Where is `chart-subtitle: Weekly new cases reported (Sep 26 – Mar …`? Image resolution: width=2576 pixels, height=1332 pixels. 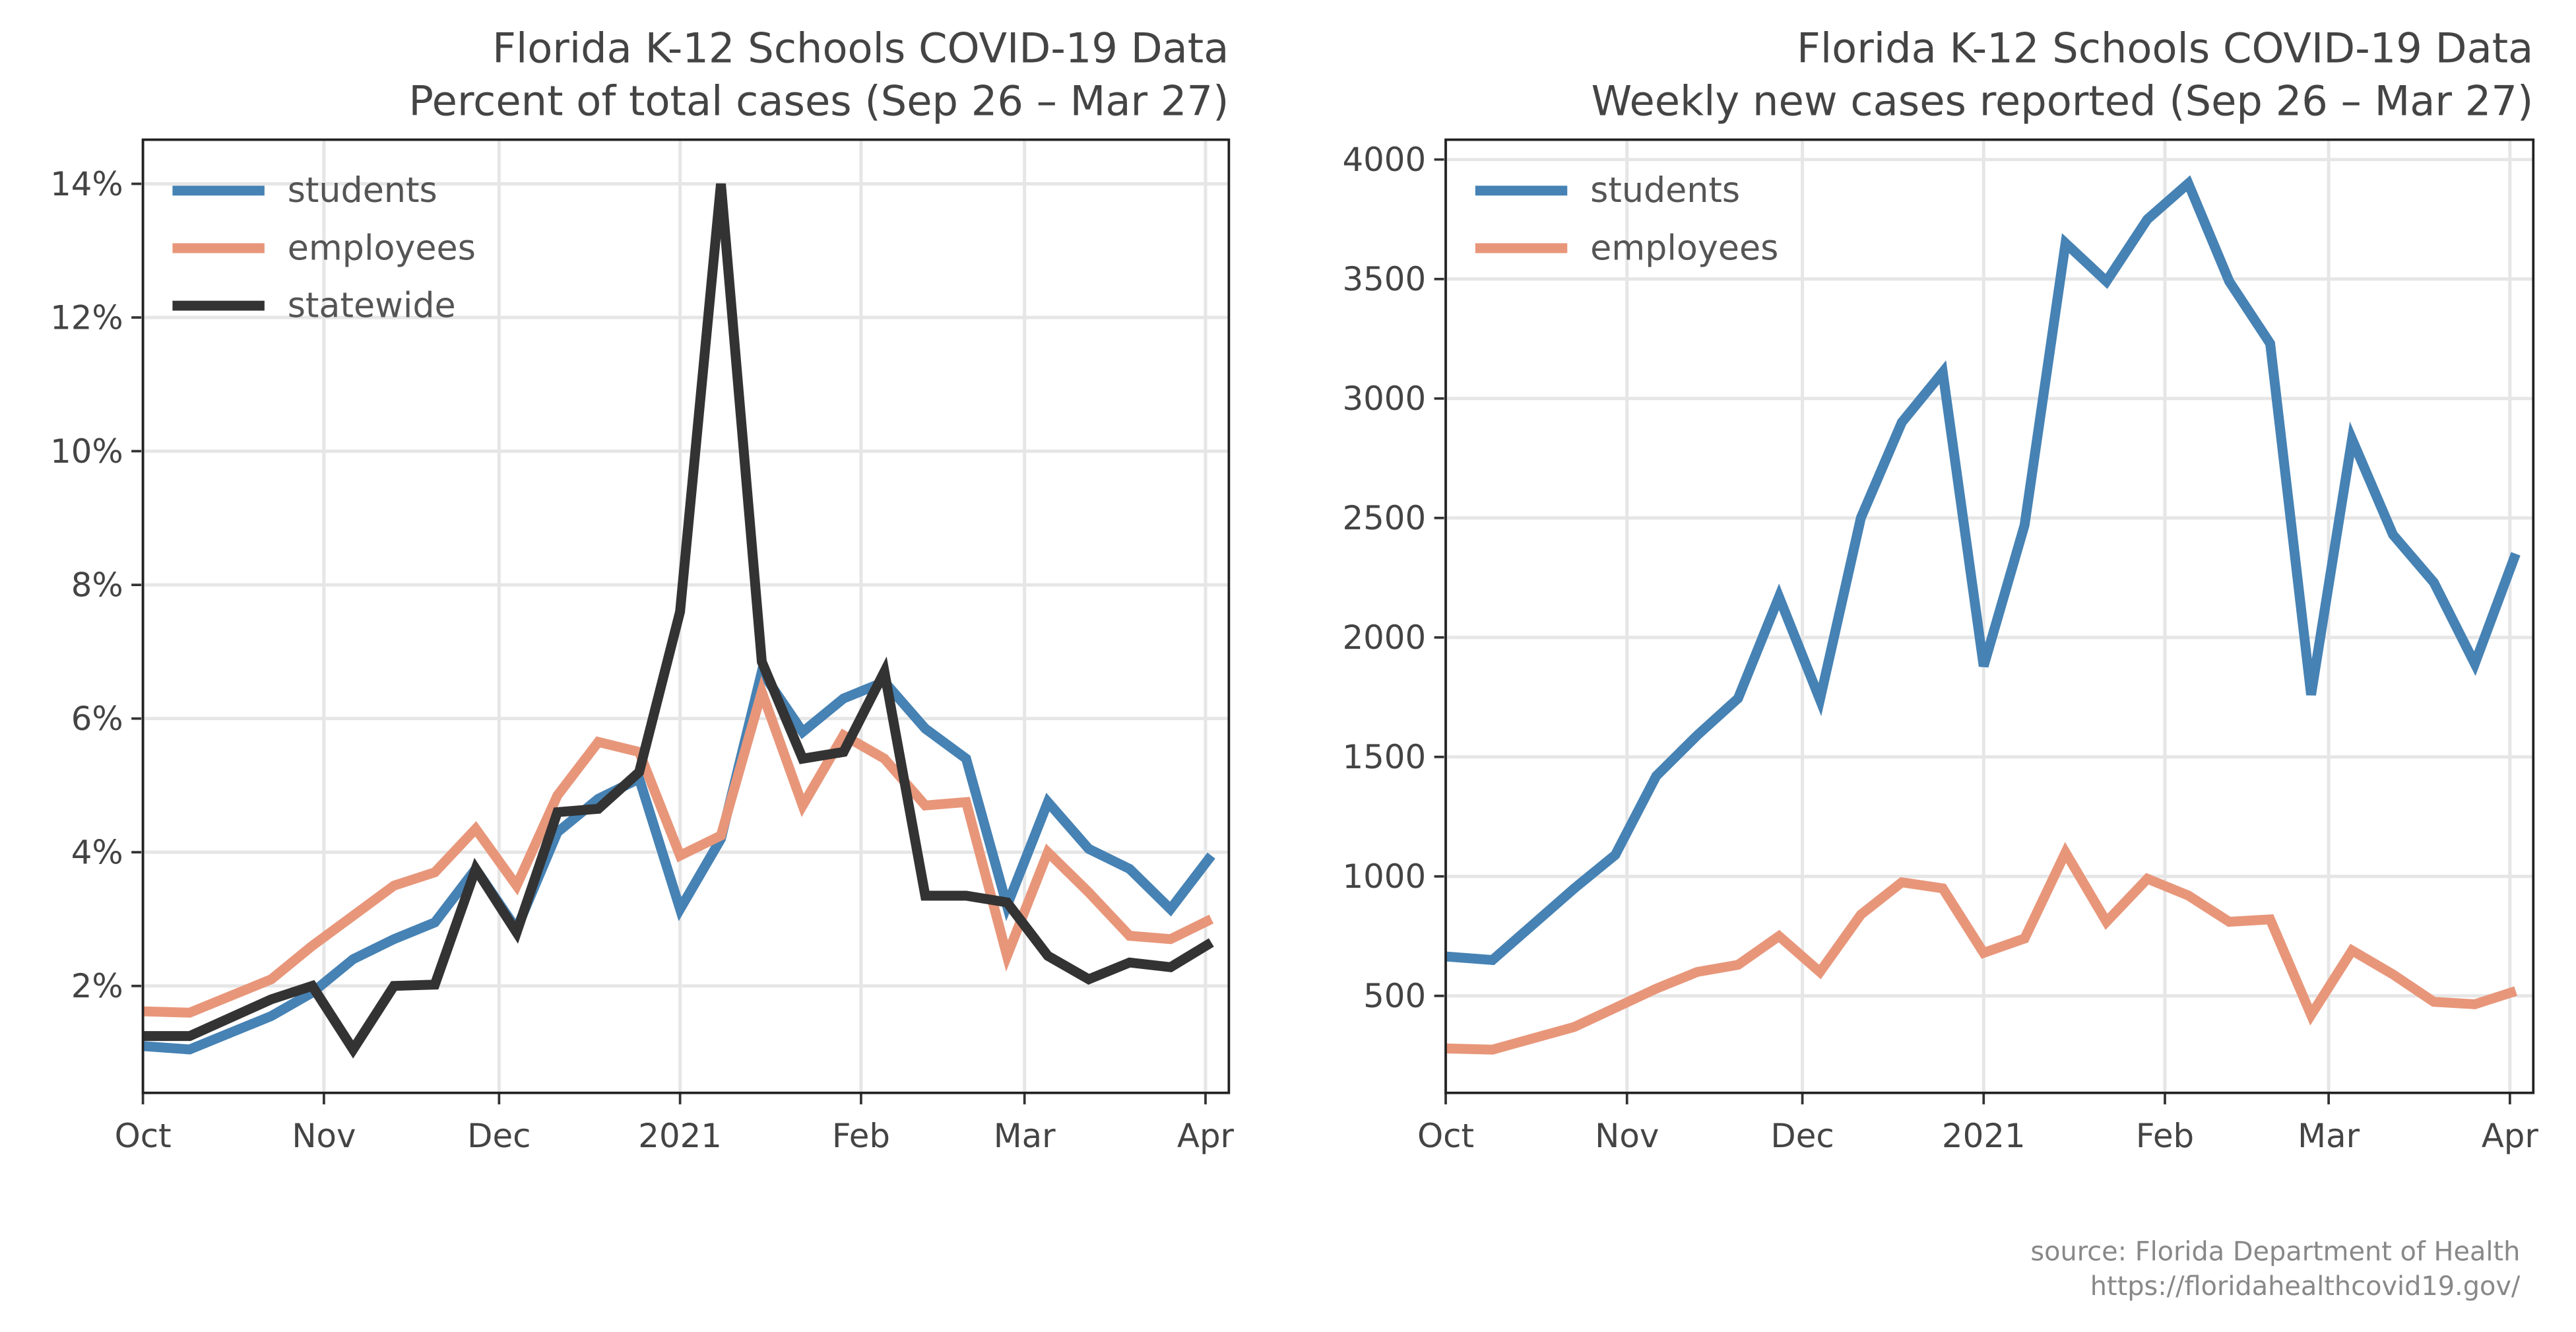
chart-subtitle: Weekly new cases reported (Sep 26 – Mar … is located at coordinates (2063, 101).